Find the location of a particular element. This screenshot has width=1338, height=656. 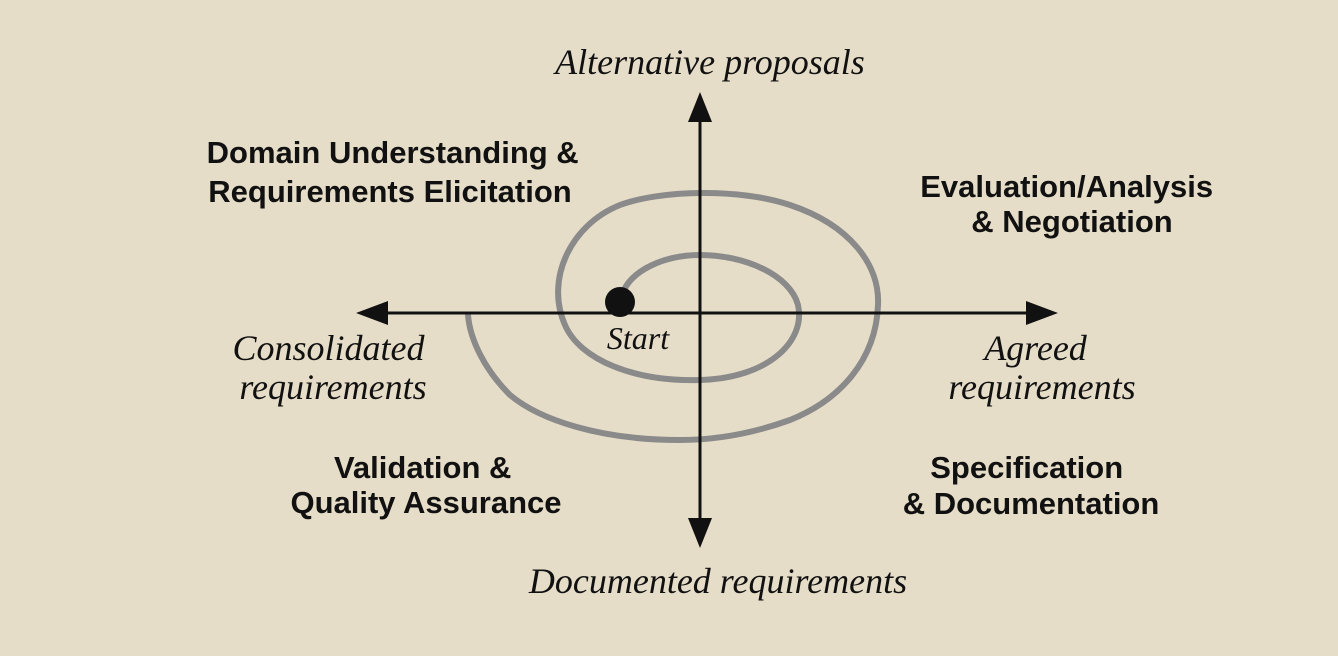

axis-label-right: Agreed requirements is located at coordinates (1041, 367).